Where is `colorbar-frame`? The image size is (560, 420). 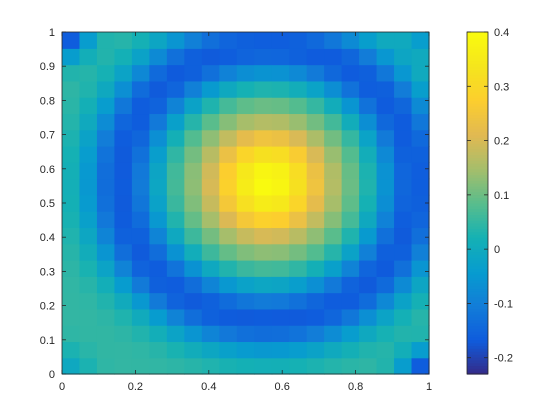
colorbar-frame is located at coordinates (477, 203).